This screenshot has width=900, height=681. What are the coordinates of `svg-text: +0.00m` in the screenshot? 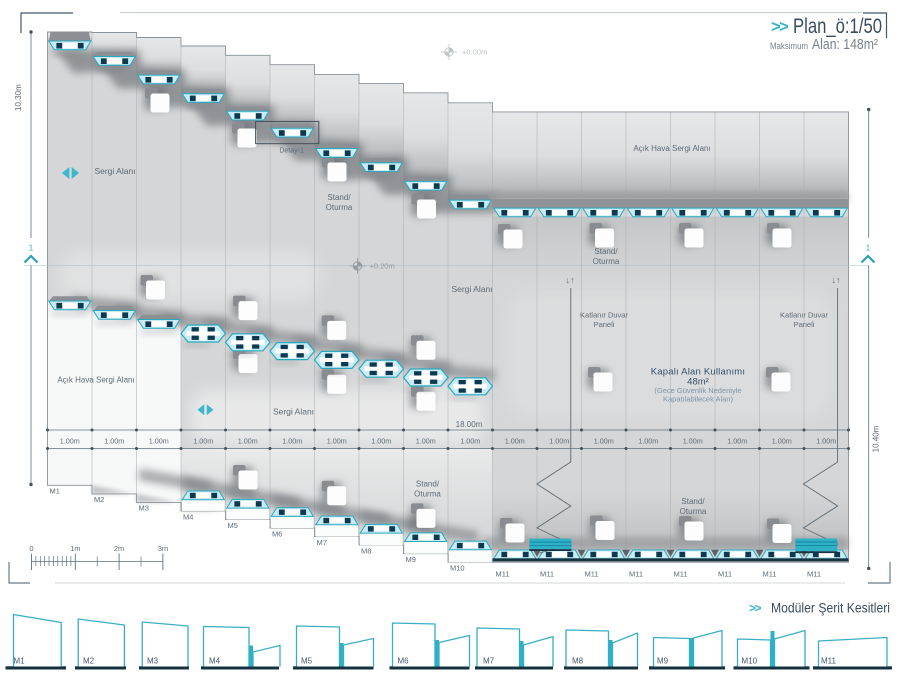 It's located at (474, 52).